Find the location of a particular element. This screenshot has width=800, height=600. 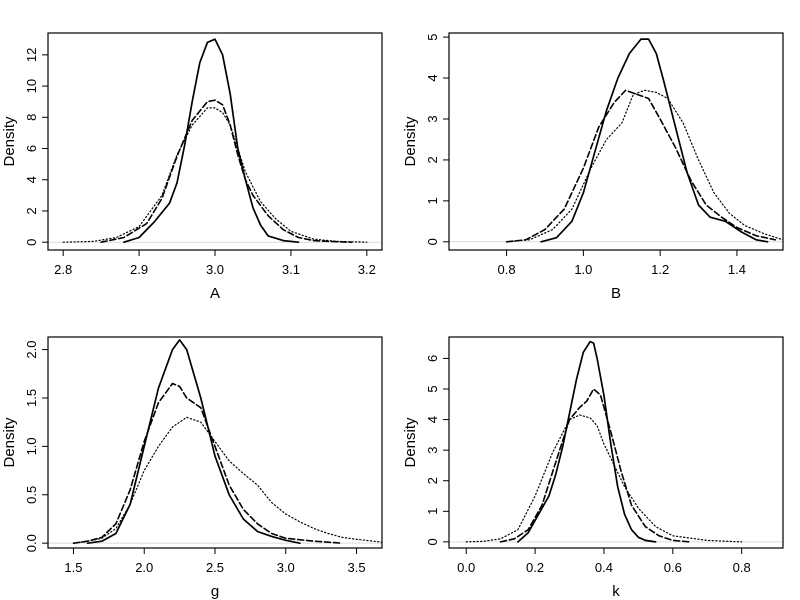

x-tick-label: 1.0 is located at coordinates (583, 269).